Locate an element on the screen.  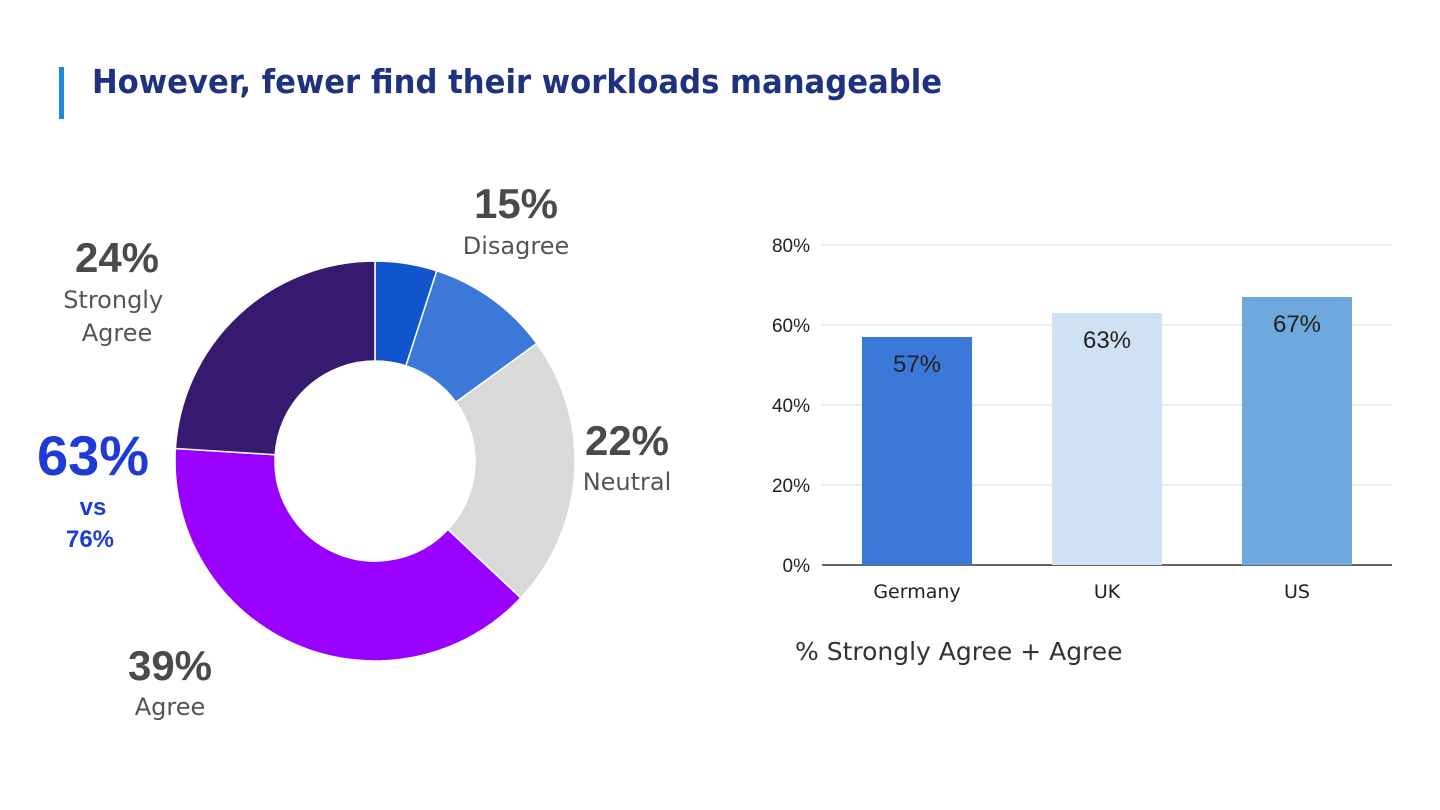
strongly-agree-line-1: Strongly is located at coordinates (113, 300).